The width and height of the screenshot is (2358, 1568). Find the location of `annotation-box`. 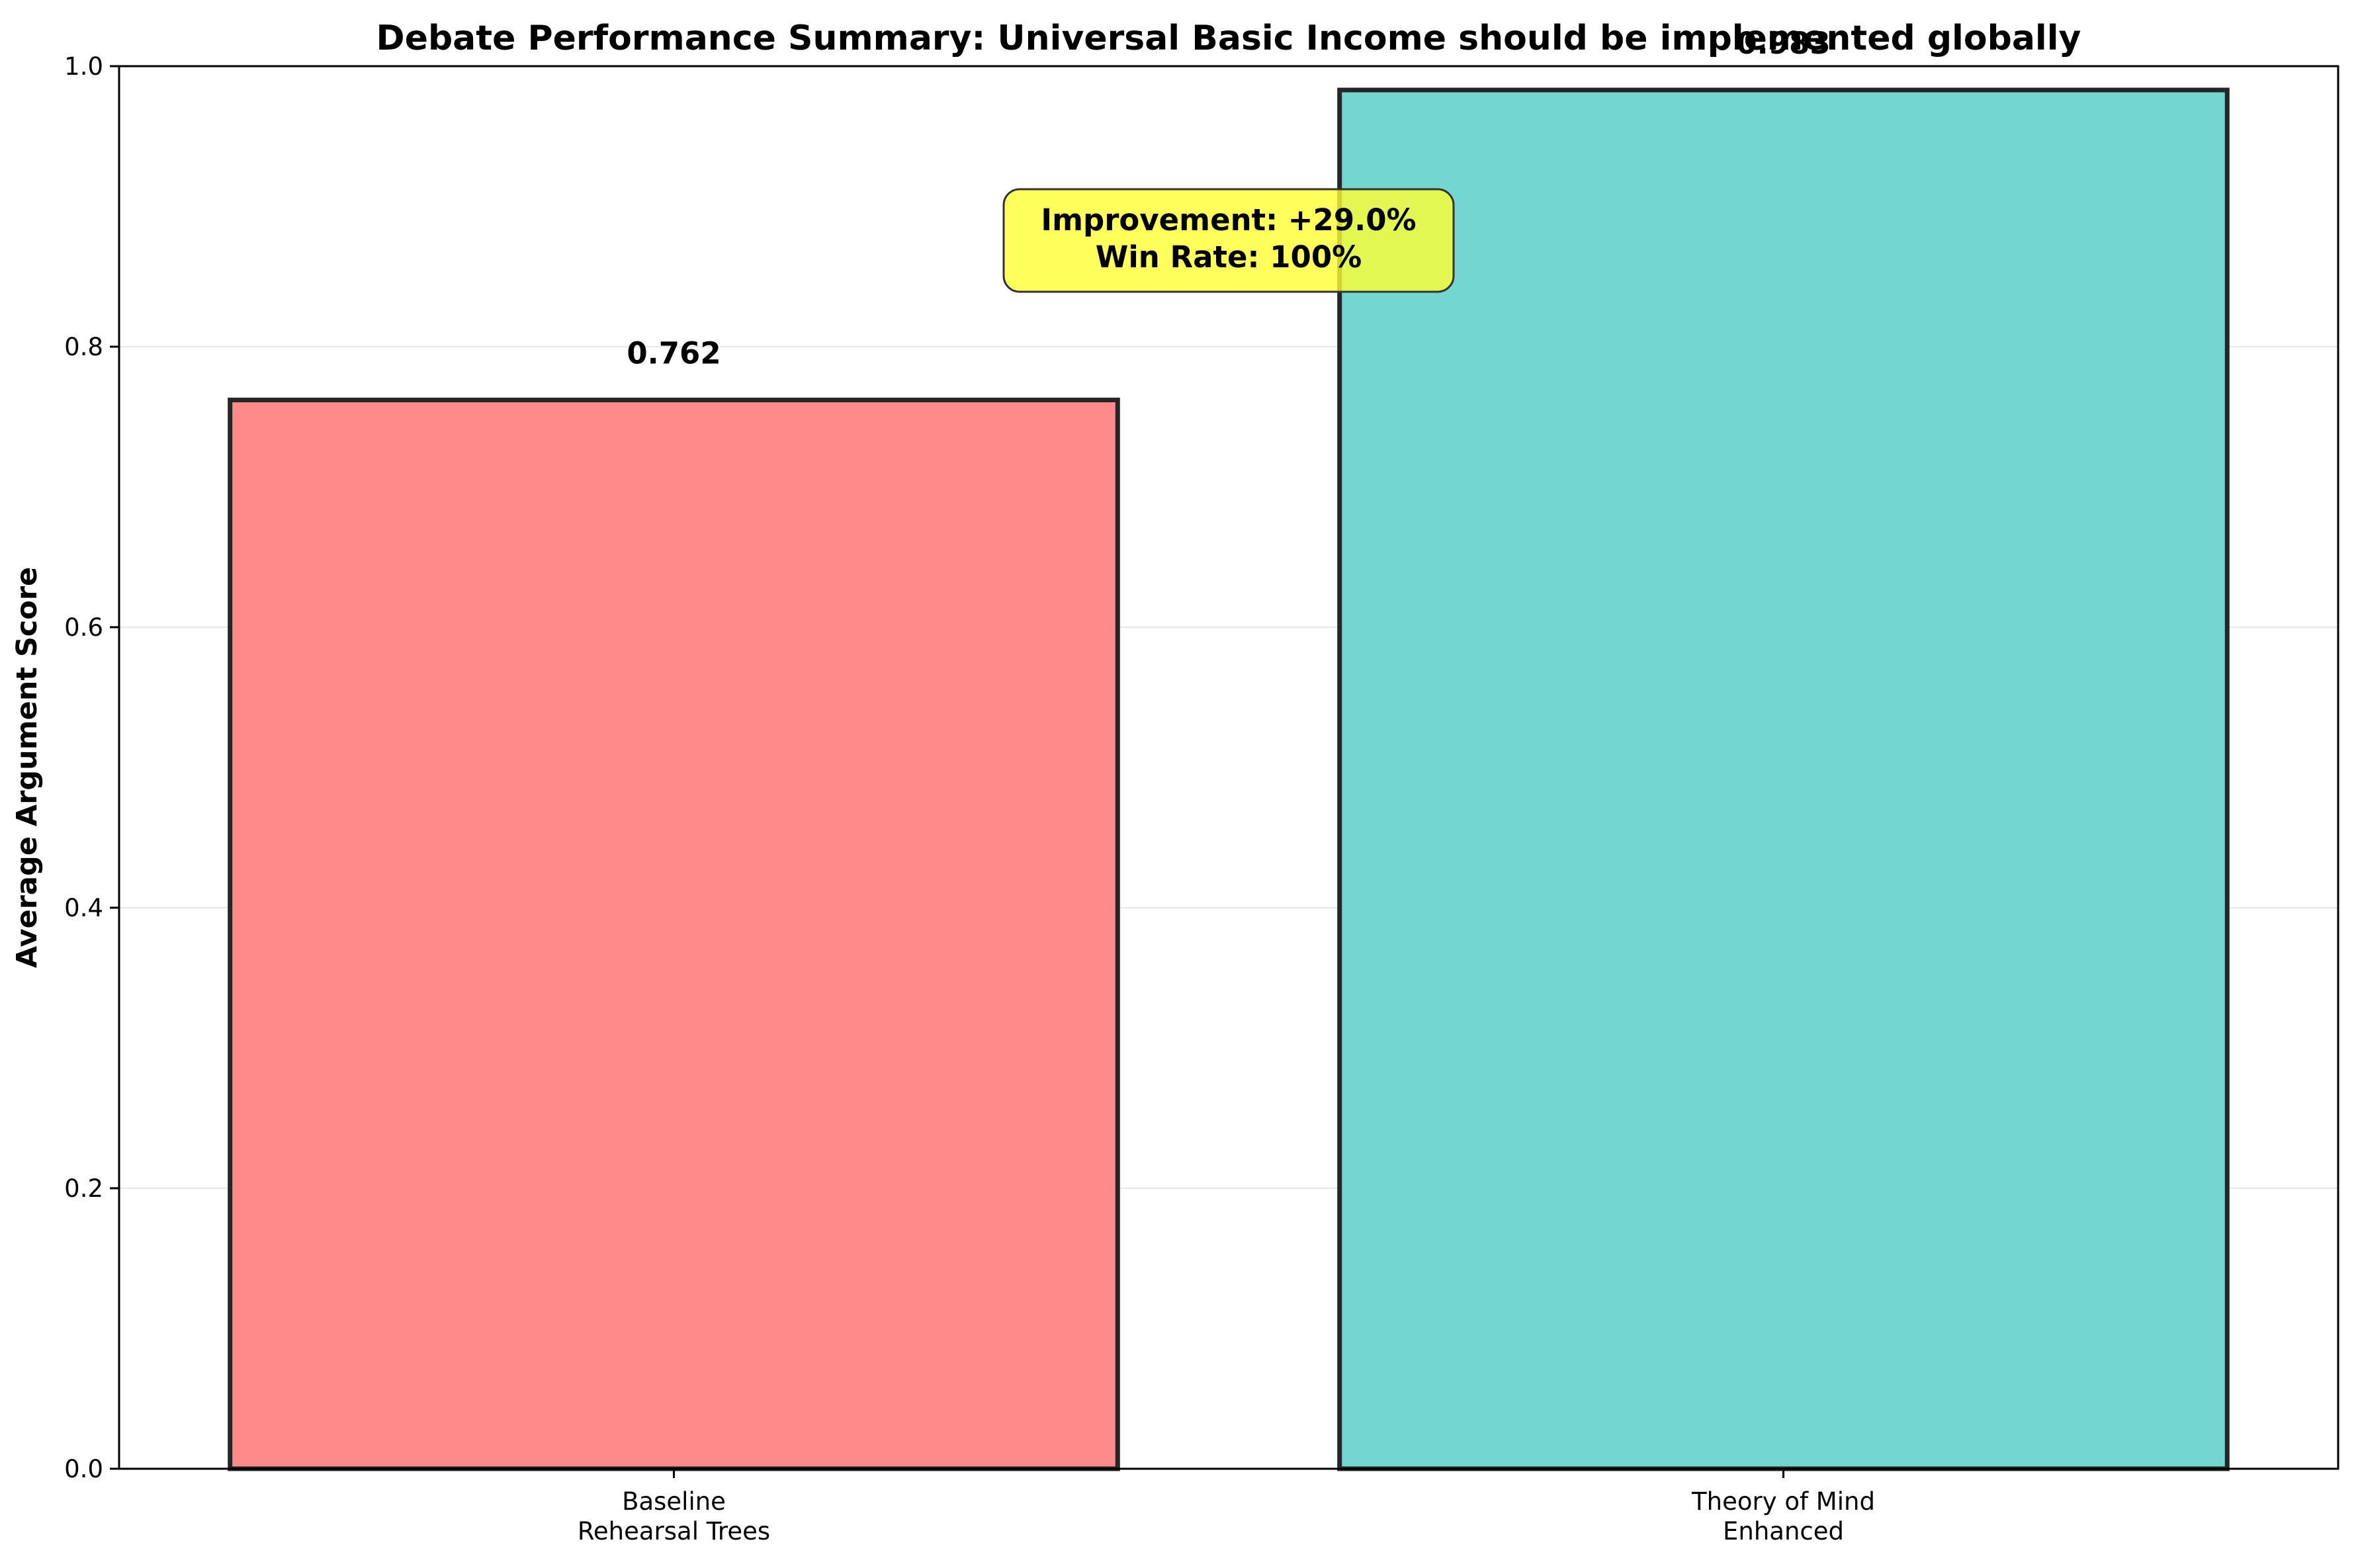

annotation-box is located at coordinates (1229, 241).